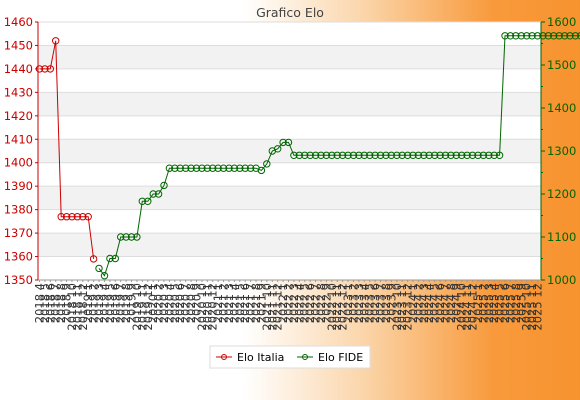  I want to click on x-tick-label: 2021 1, so click(218, 303).